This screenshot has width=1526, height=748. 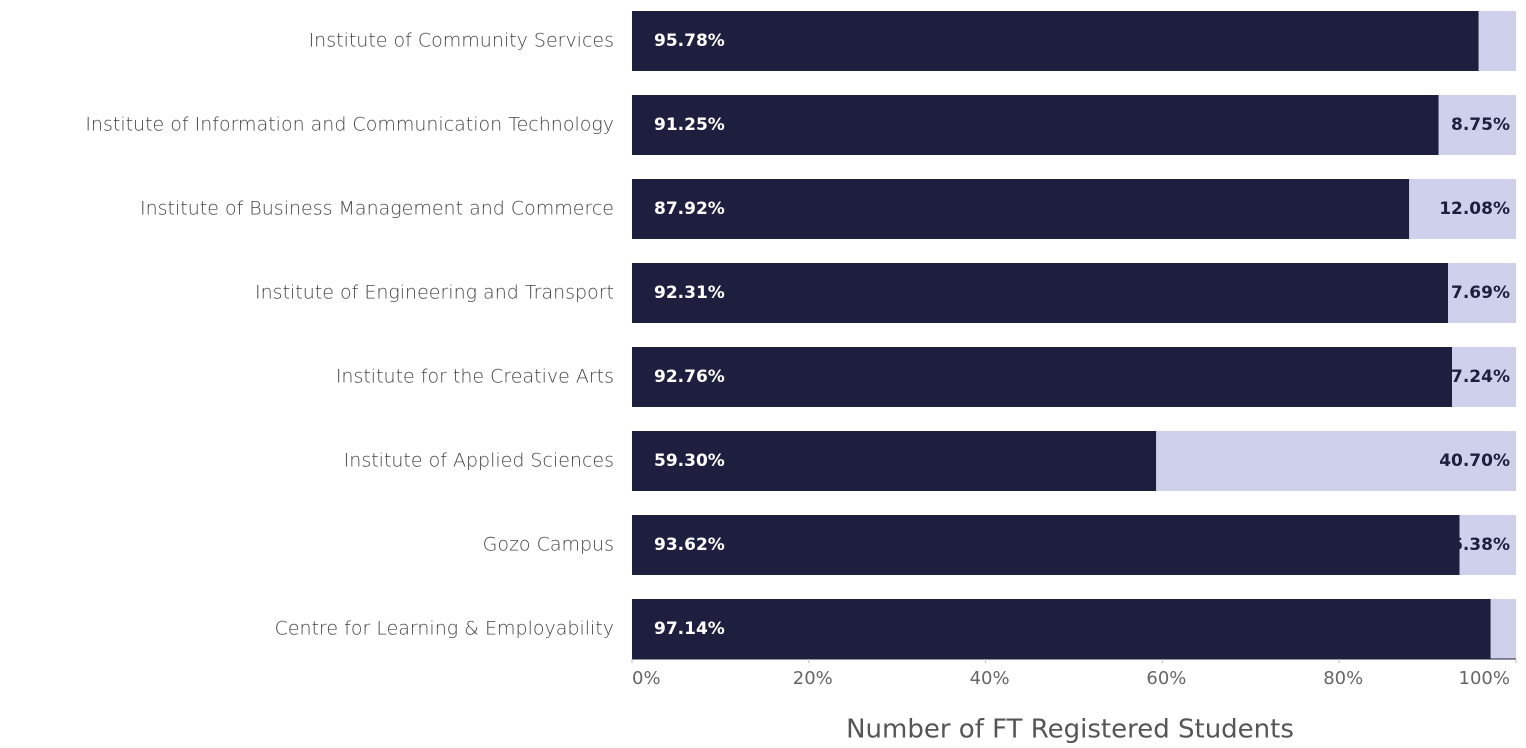 I want to click on x-tick-label: 100%, so click(x=1484, y=678).